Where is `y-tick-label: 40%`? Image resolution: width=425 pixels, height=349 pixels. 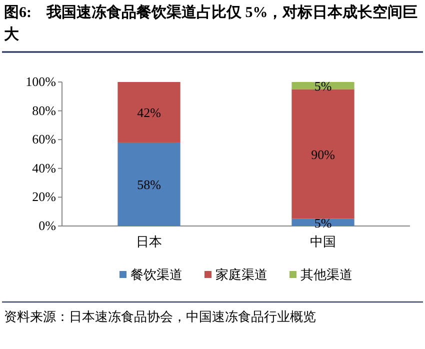 y-tick-label: 40% is located at coordinates (44, 168).